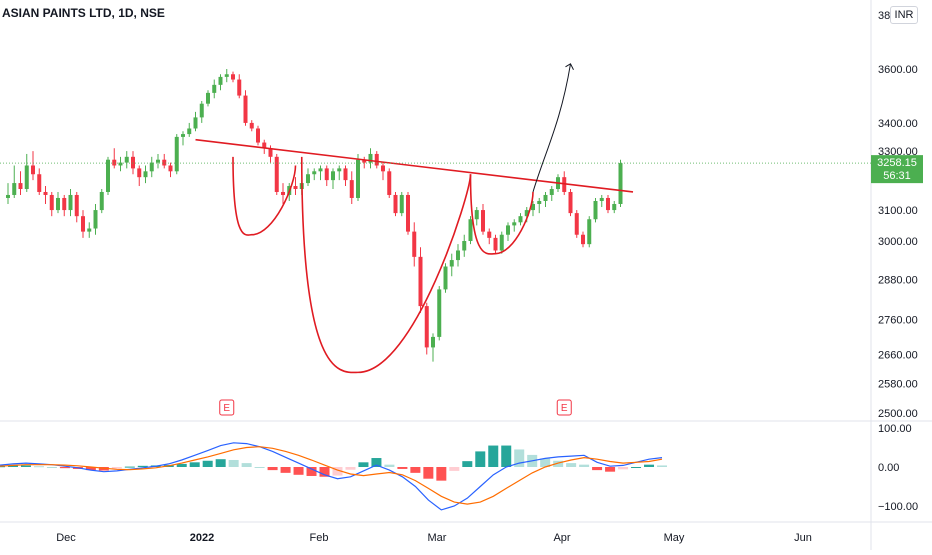 The width and height of the screenshot is (932, 555). What do you see at coordinates (333, 476) in the screenshot?
I see `macd-pane` at bounding box center [333, 476].